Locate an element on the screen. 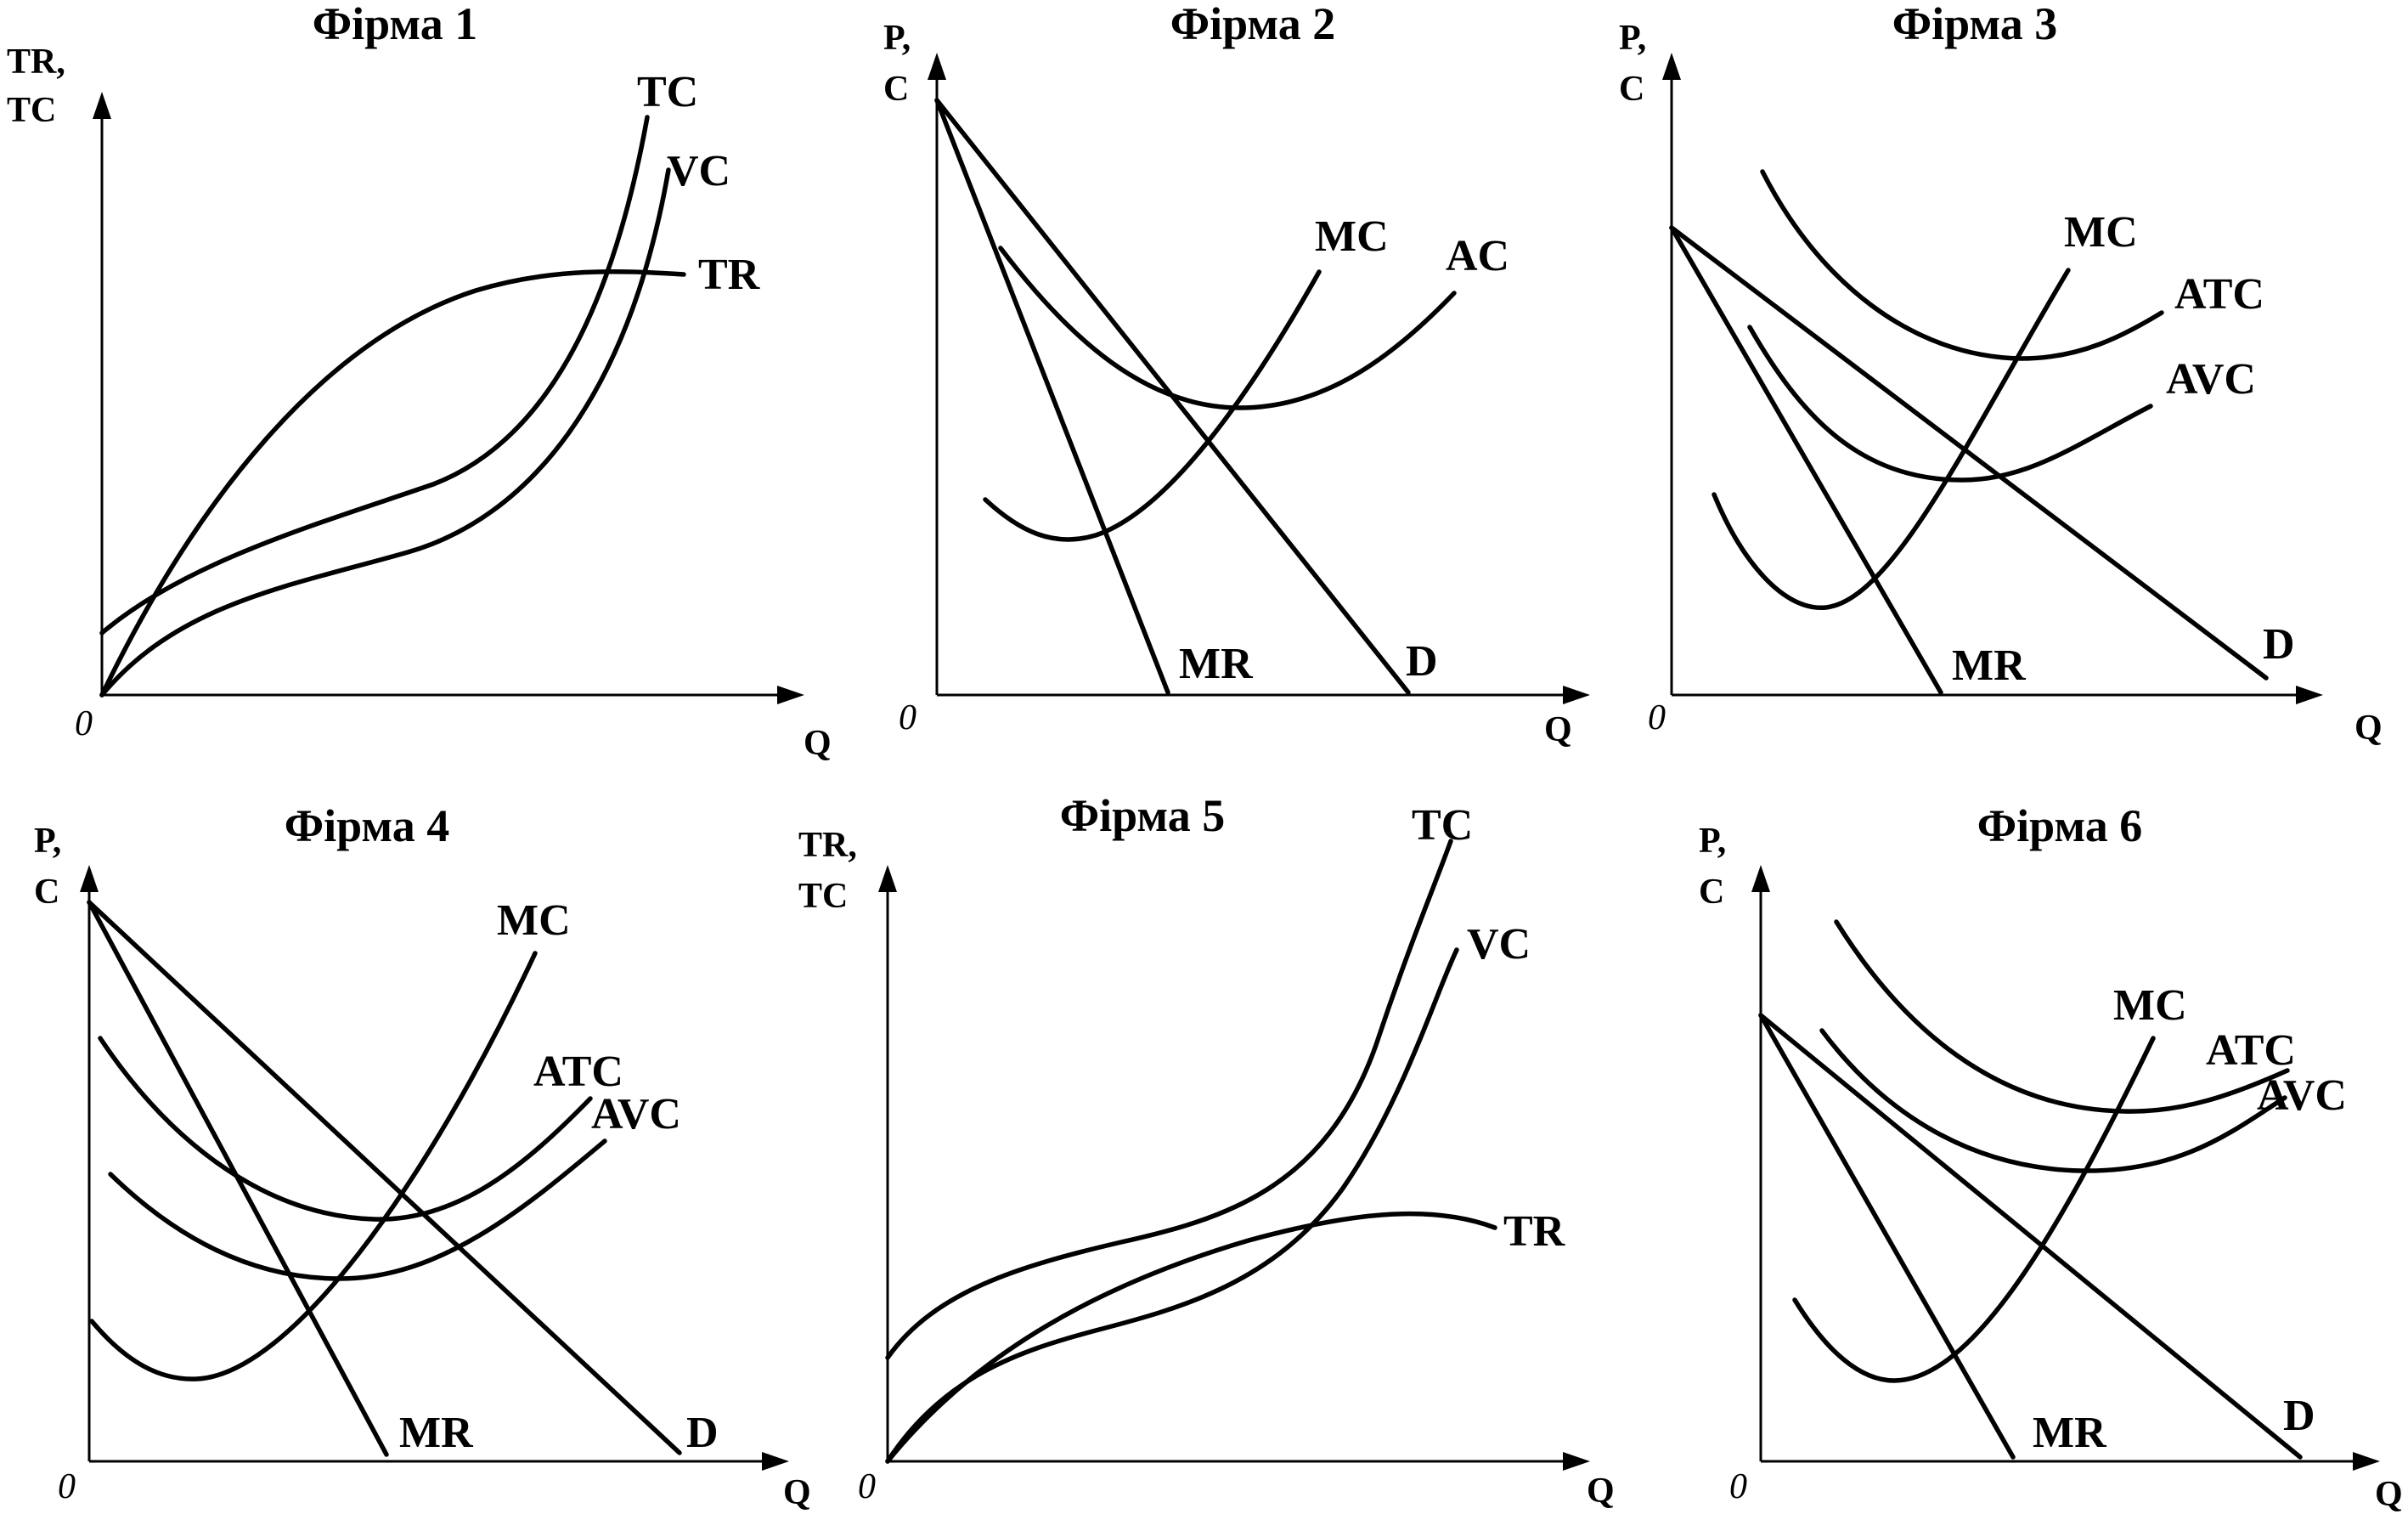 The width and height of the screenshot is (2408, 1514). panel-firm-2: Фірма 2 P, C Q 0 MC AC MR D is located at coordinates (1237, 374).